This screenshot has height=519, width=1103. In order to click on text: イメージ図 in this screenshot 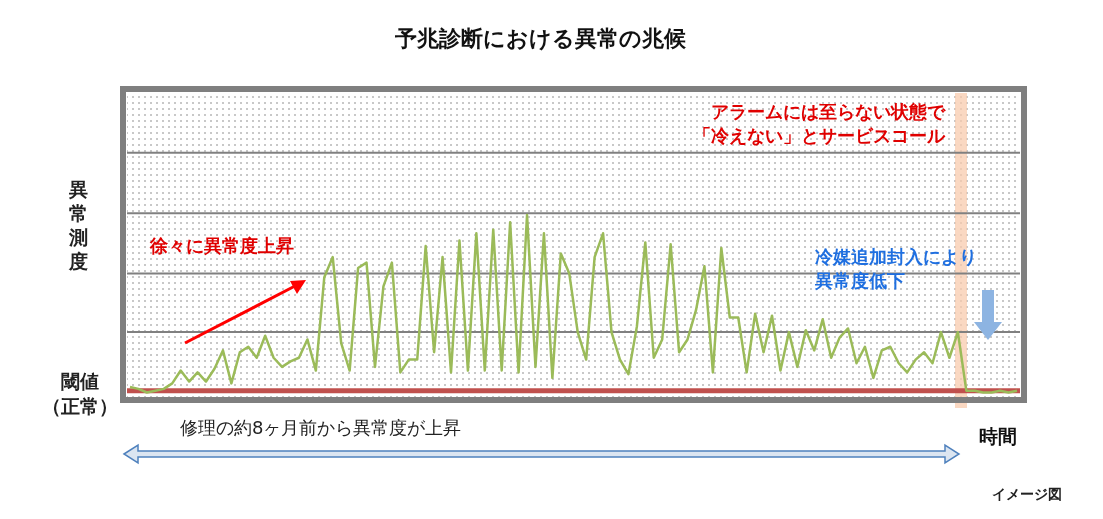, I will do `click(1027, 494)`.